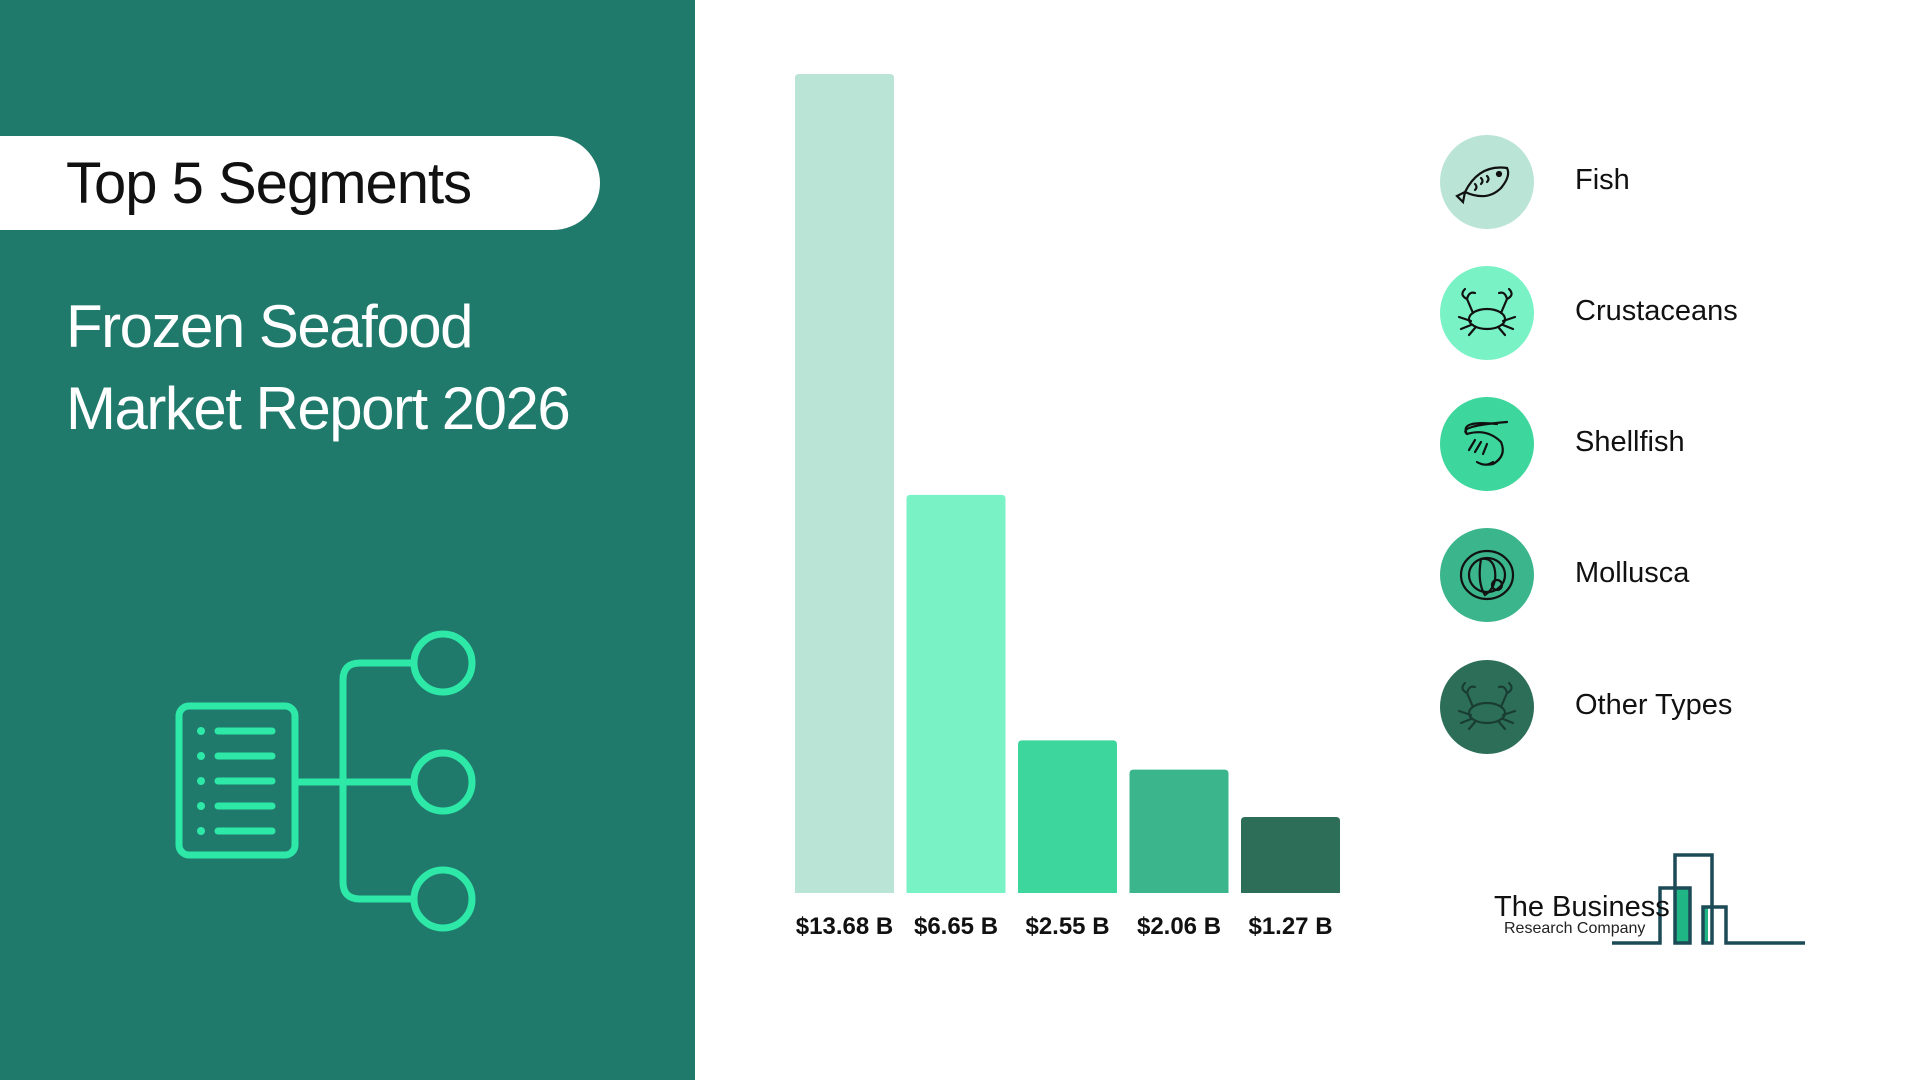 This screenshot has height=1080, width=1920. I want to click on pill-title: Top 5 Segments, so click(300, 183).